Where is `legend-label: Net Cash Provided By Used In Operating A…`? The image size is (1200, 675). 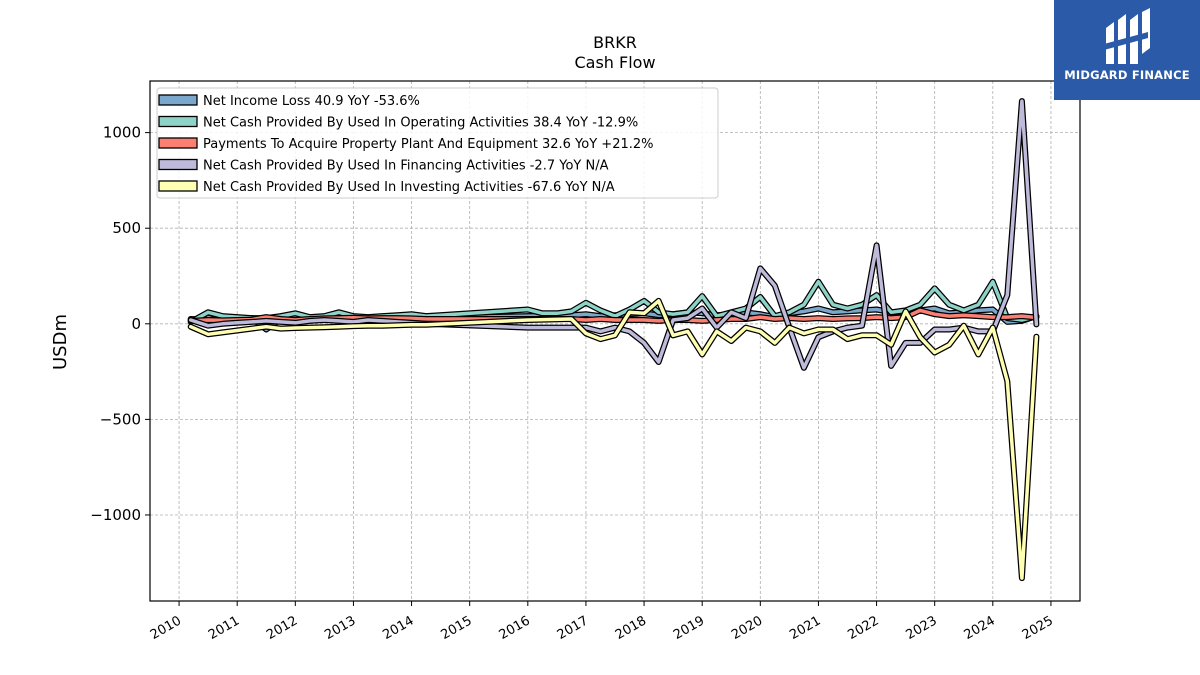 legend-label: Net Cash Provided By Used In Operating A… is located at coordinates (420, 123).